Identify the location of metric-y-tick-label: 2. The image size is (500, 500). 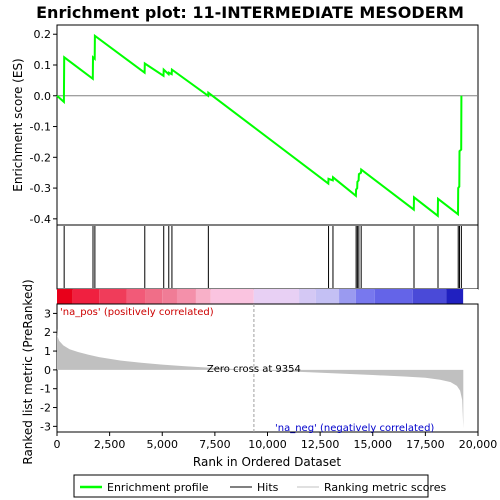
(47, 332).